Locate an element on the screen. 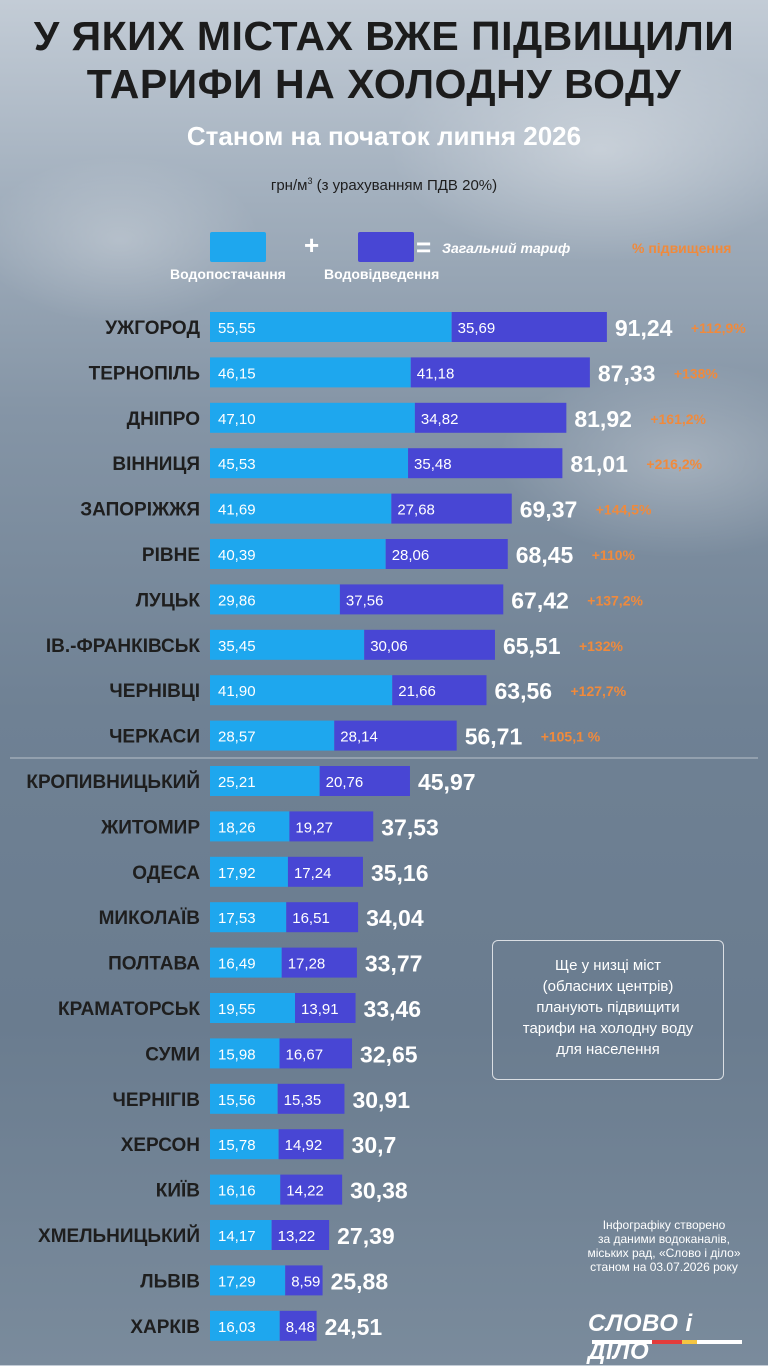 The image size is (768, 1366). city-label: МИКОЛАЇВ is located at coordinates (149, 918).